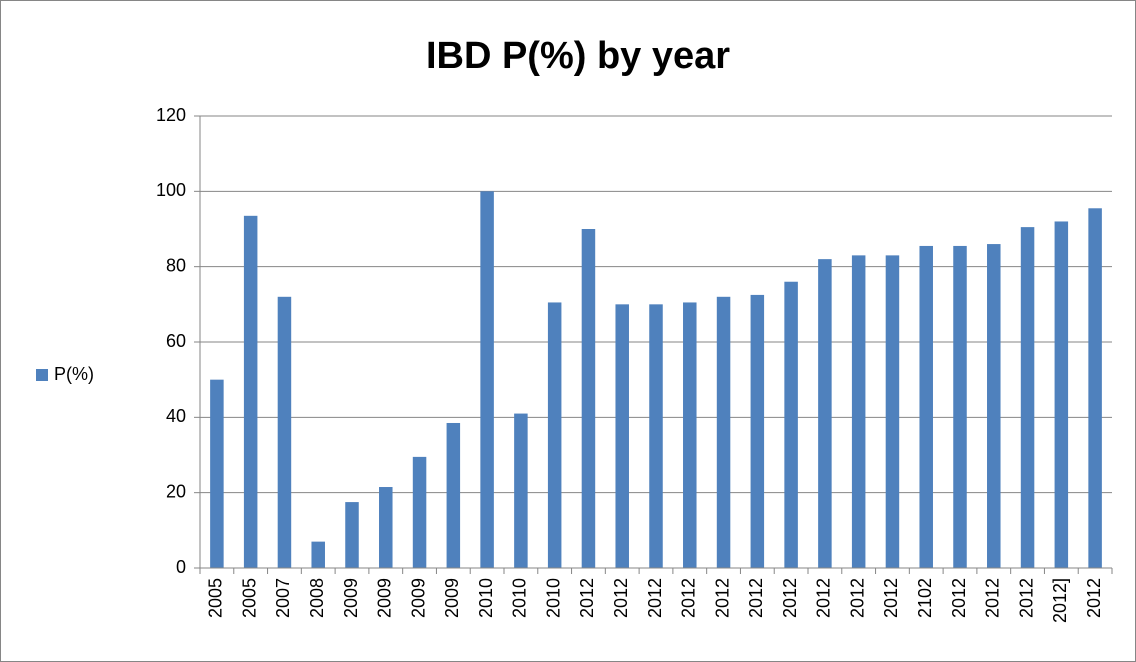 Image resolution: width=1136 pixels, height=662 pixels. Describe the element at coordinates (42, 375) in the screenshot. I see `legend-swatch` at that location.